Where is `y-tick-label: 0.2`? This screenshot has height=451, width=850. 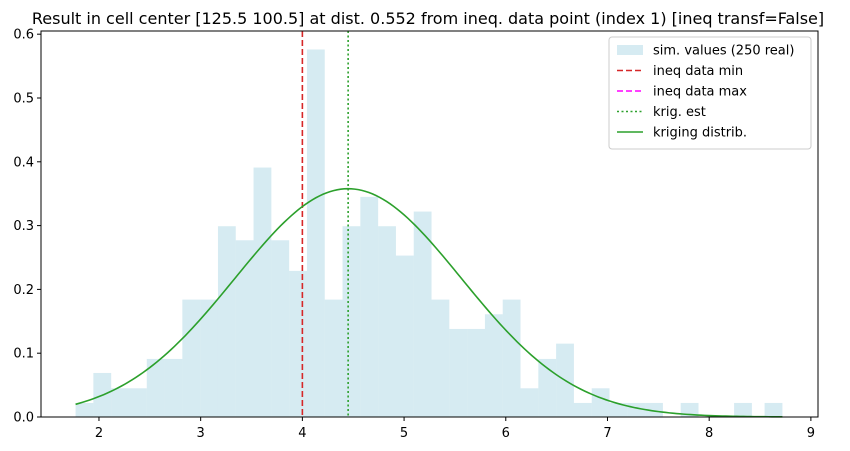
y-tick-label: 0.2 is located at coordinates (23, 290).